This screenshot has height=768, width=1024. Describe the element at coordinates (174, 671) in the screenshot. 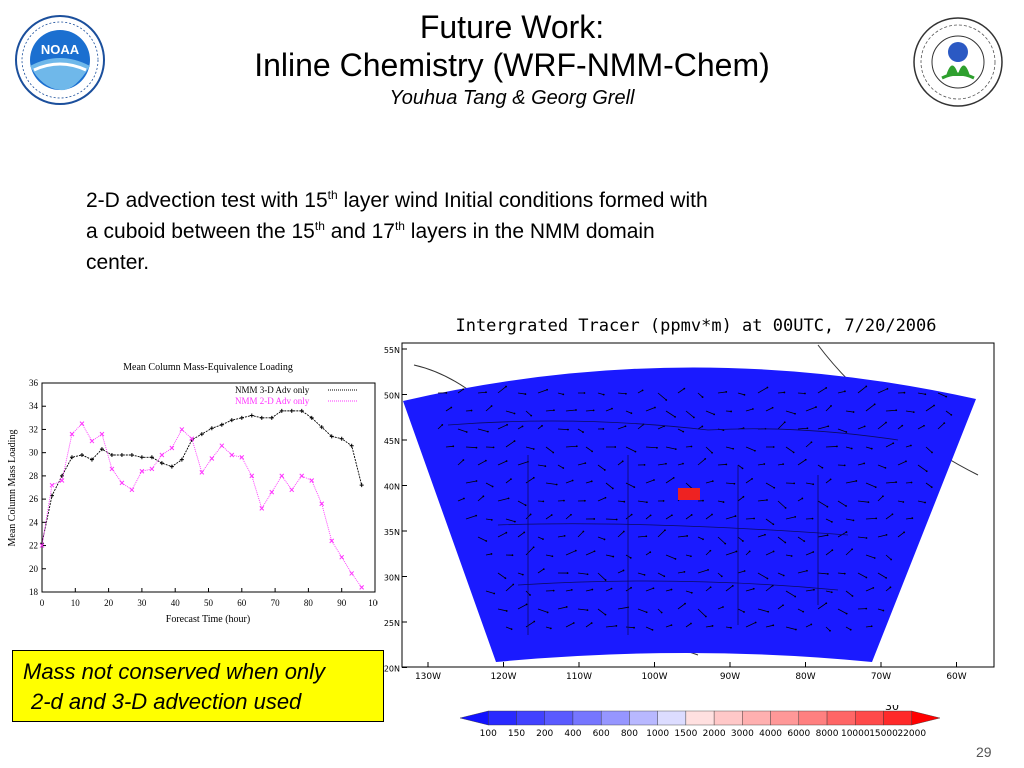

I see `callout-line1: Mass not conserved when only` at that location.